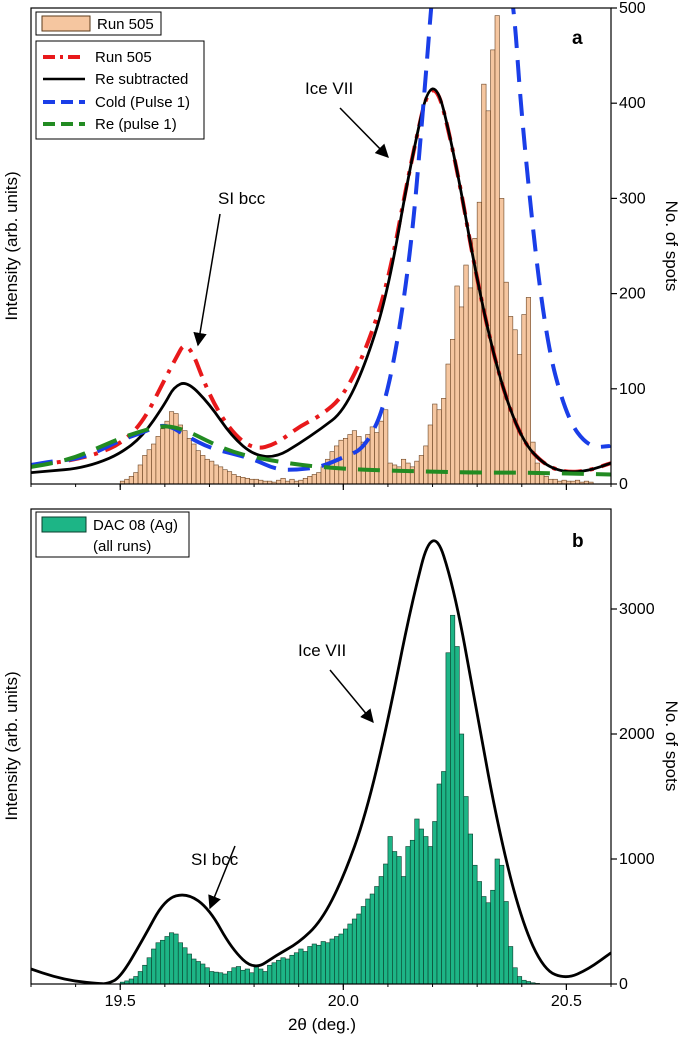  Describe the element at coordinates (632, 294) in the screenshot. I see `right-tick-label: 200` at that location.